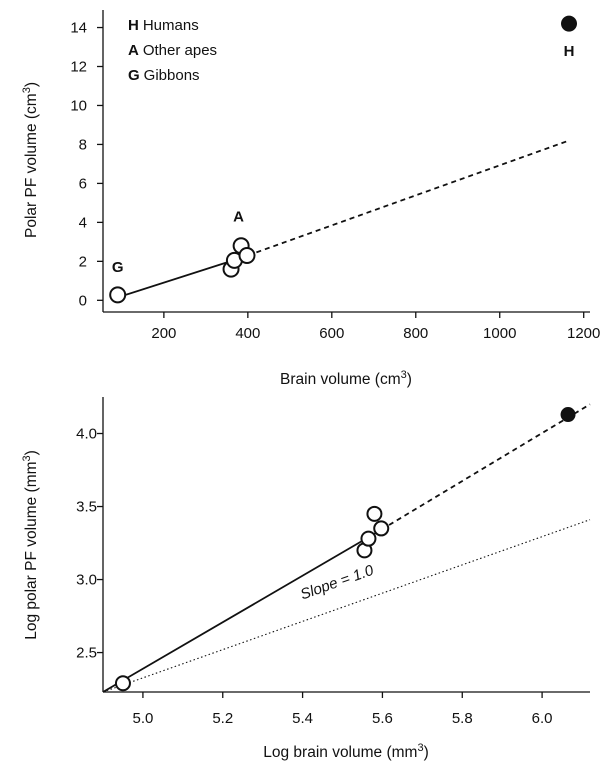  Describe the element at coordinates (568, 415) in the screenshot. I see `chart-bottom-data-point-human` at that location.